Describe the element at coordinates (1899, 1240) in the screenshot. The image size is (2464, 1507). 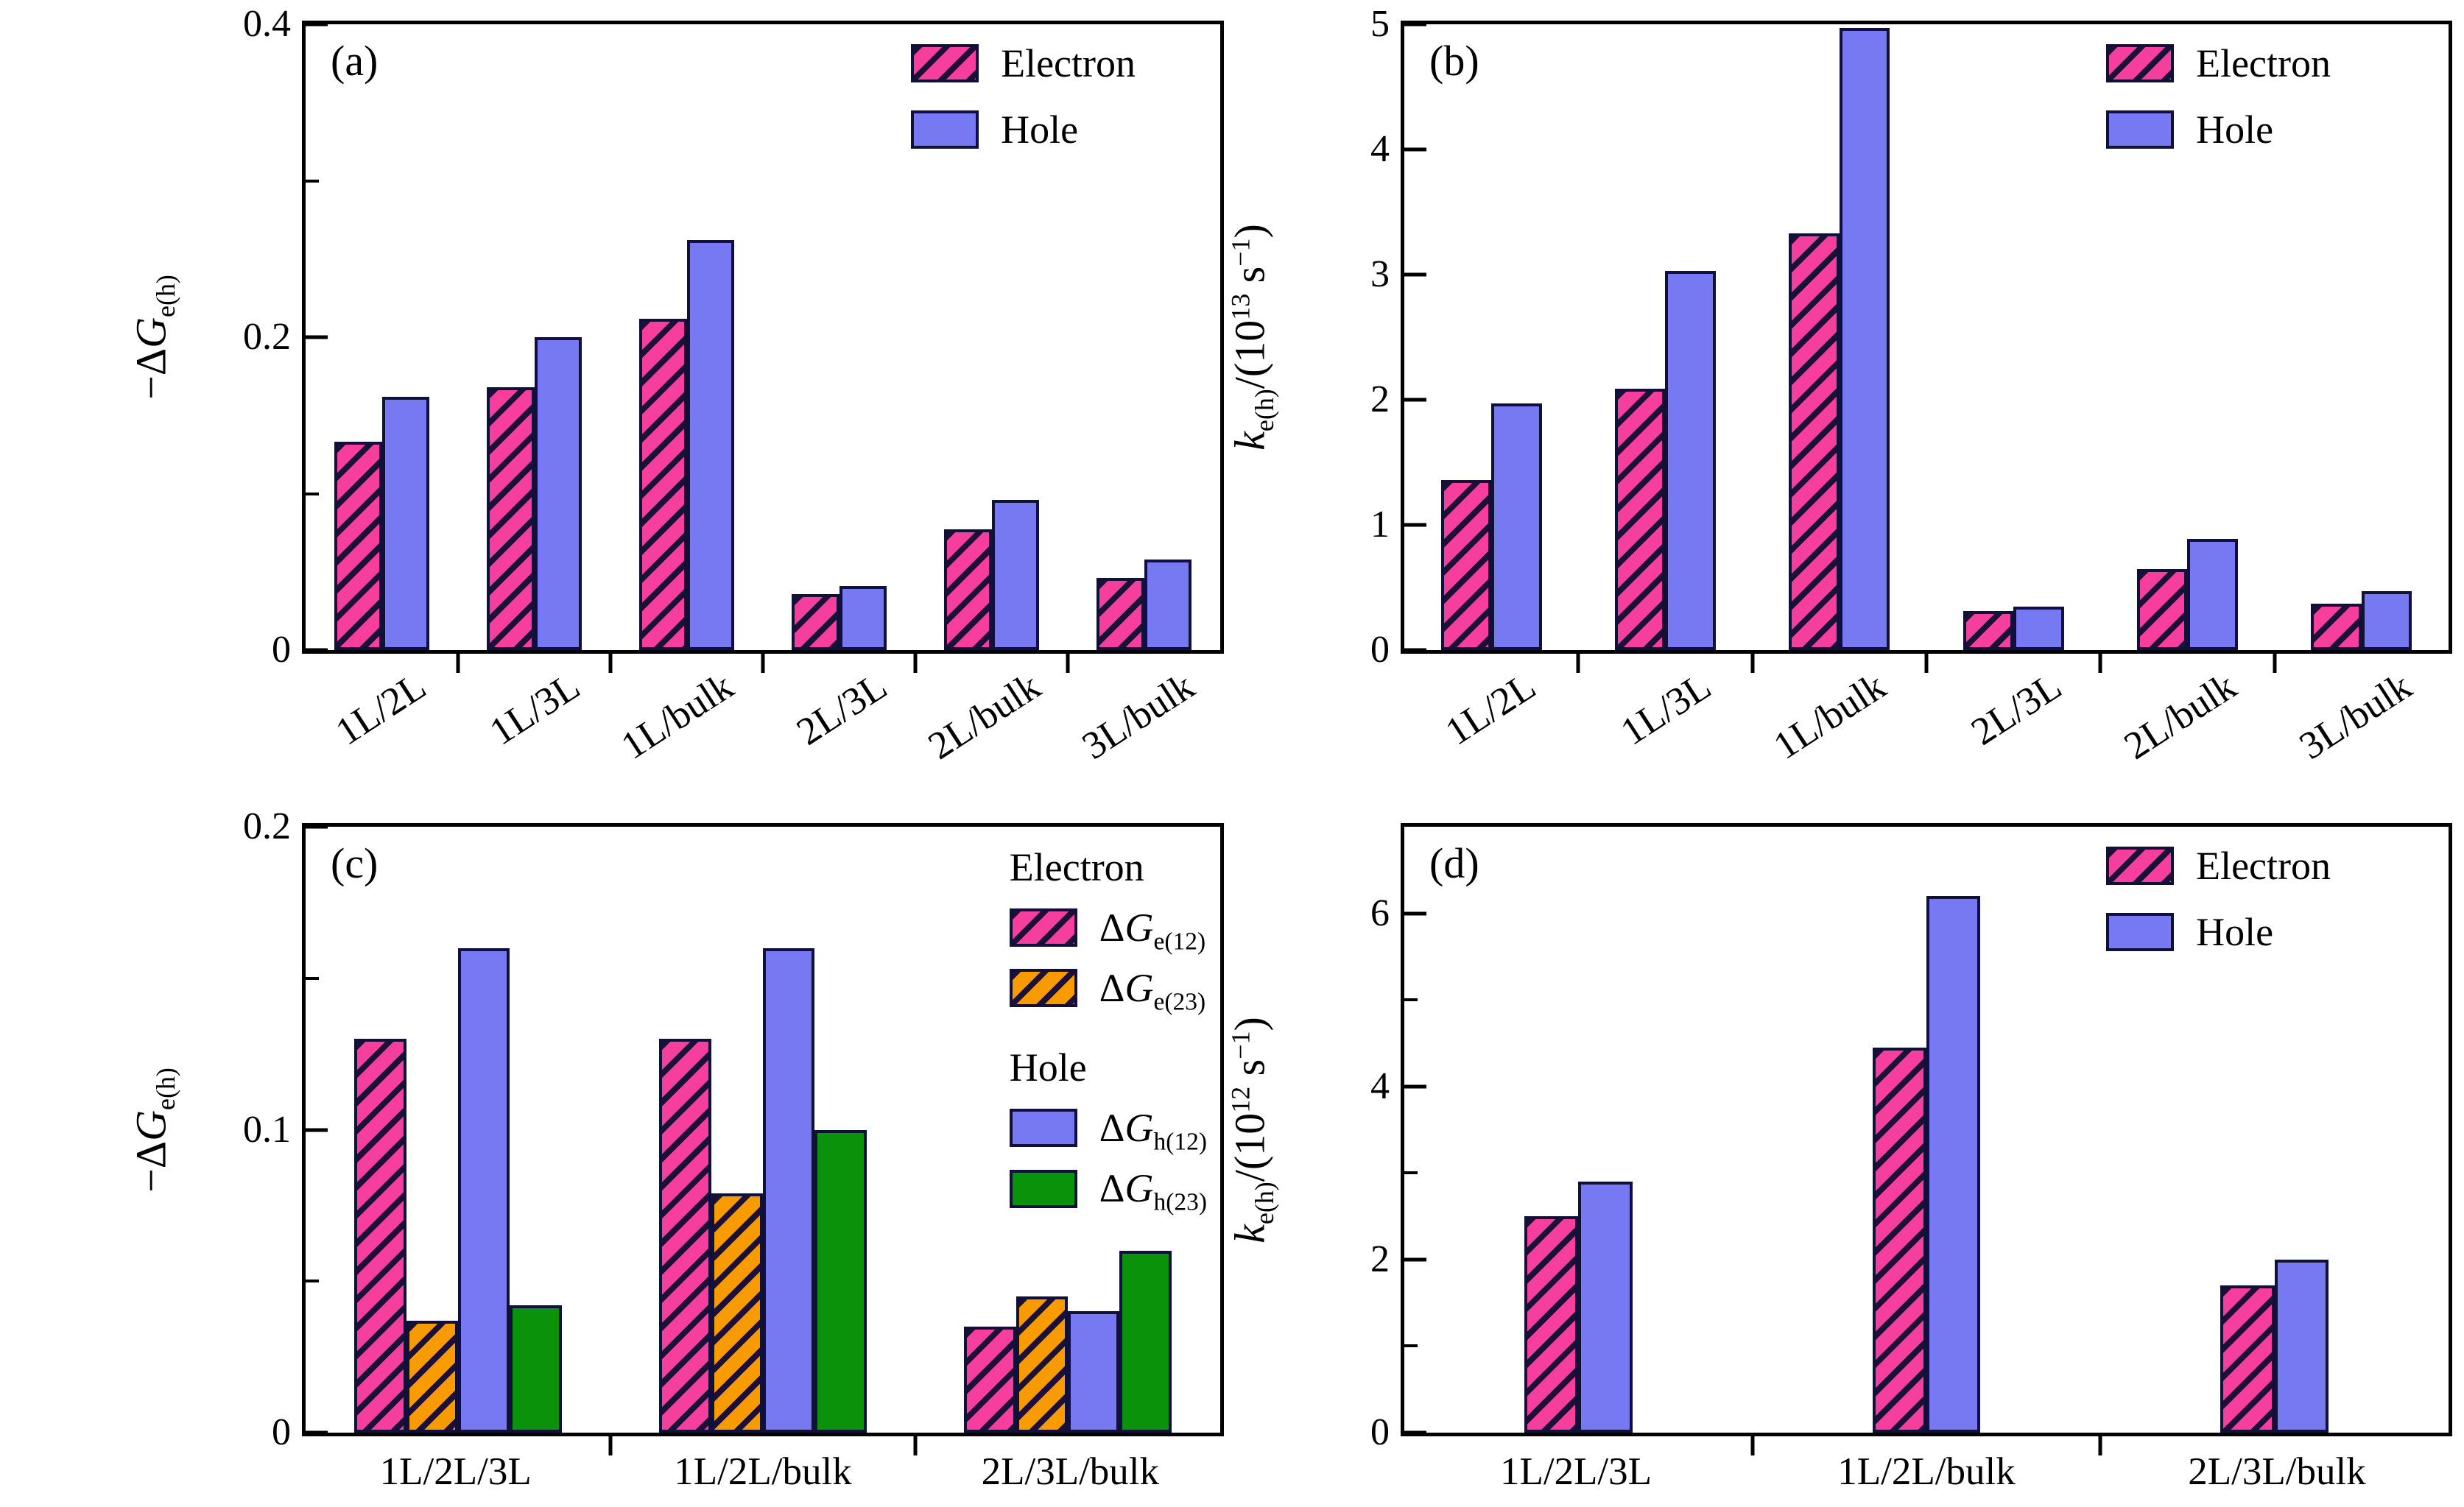
I see `bar-d-1L/2L/bulk-Electron` at that location.